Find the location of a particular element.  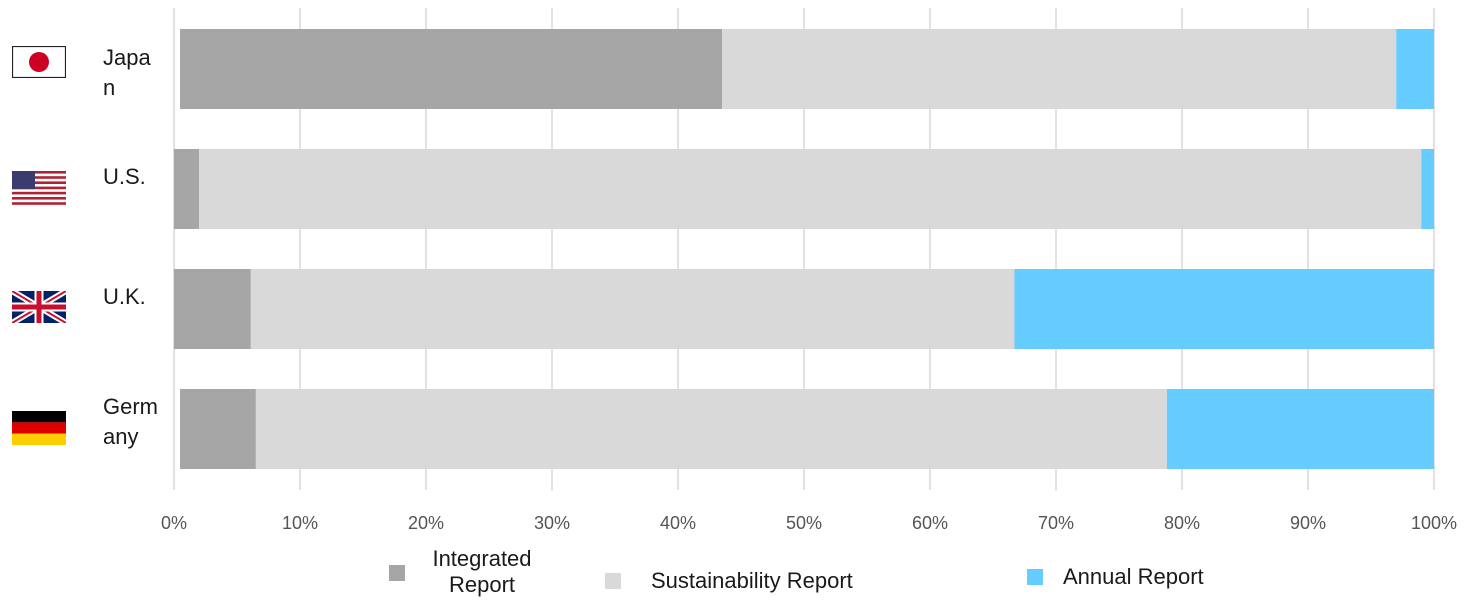

legend-label-sustainability-report: Sustainability Report is located at coordinates (752, 580).